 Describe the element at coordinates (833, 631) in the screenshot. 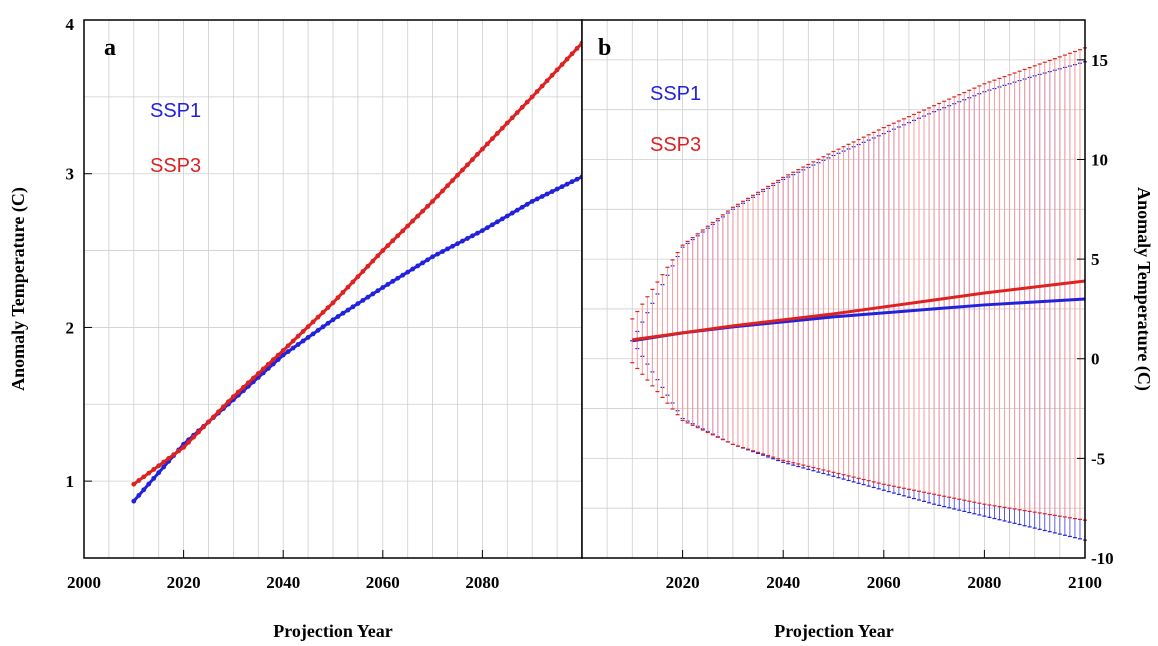

I see `panel-b-x-axis-title: Projection Year` at that location.